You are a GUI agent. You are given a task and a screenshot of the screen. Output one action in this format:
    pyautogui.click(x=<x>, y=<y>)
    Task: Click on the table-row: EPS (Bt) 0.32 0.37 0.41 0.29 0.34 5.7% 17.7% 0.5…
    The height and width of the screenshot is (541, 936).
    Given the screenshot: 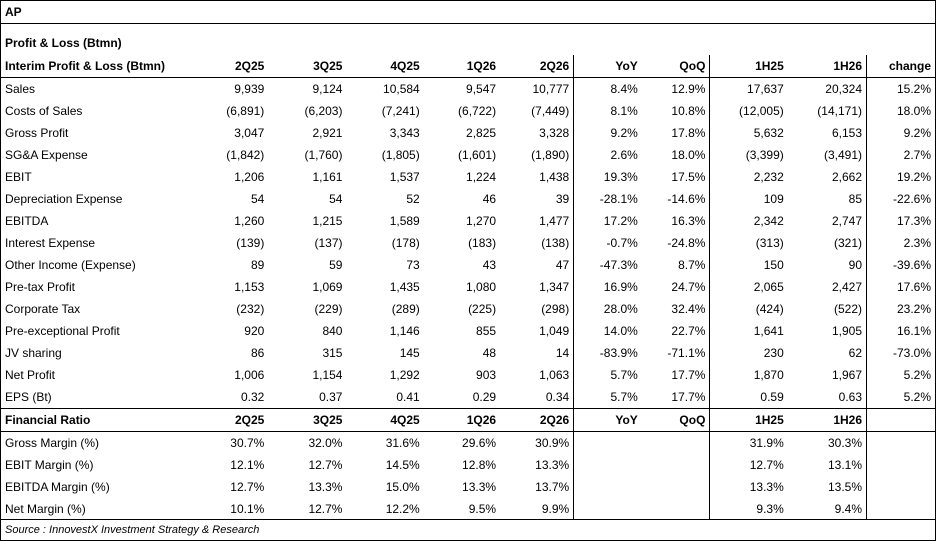 What is the action you would take?
    pyautogui.click(x=468, y=397)
    